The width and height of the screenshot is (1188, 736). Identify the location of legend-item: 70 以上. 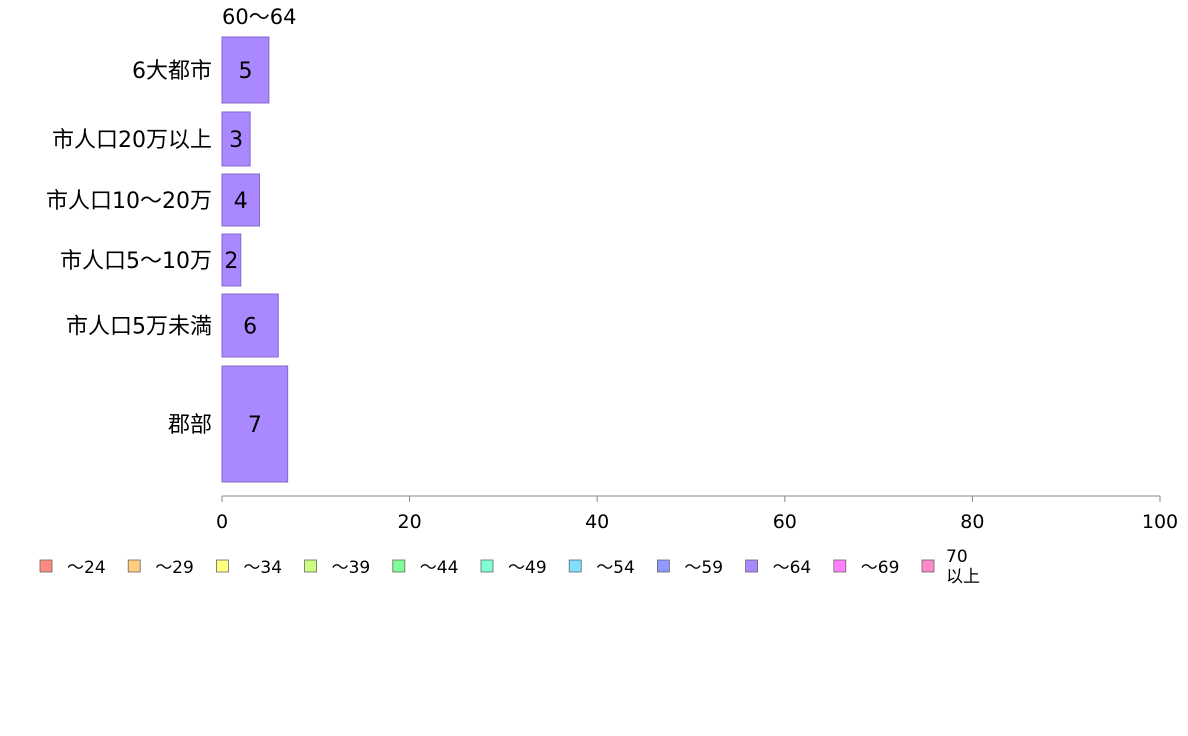
(950, 567).